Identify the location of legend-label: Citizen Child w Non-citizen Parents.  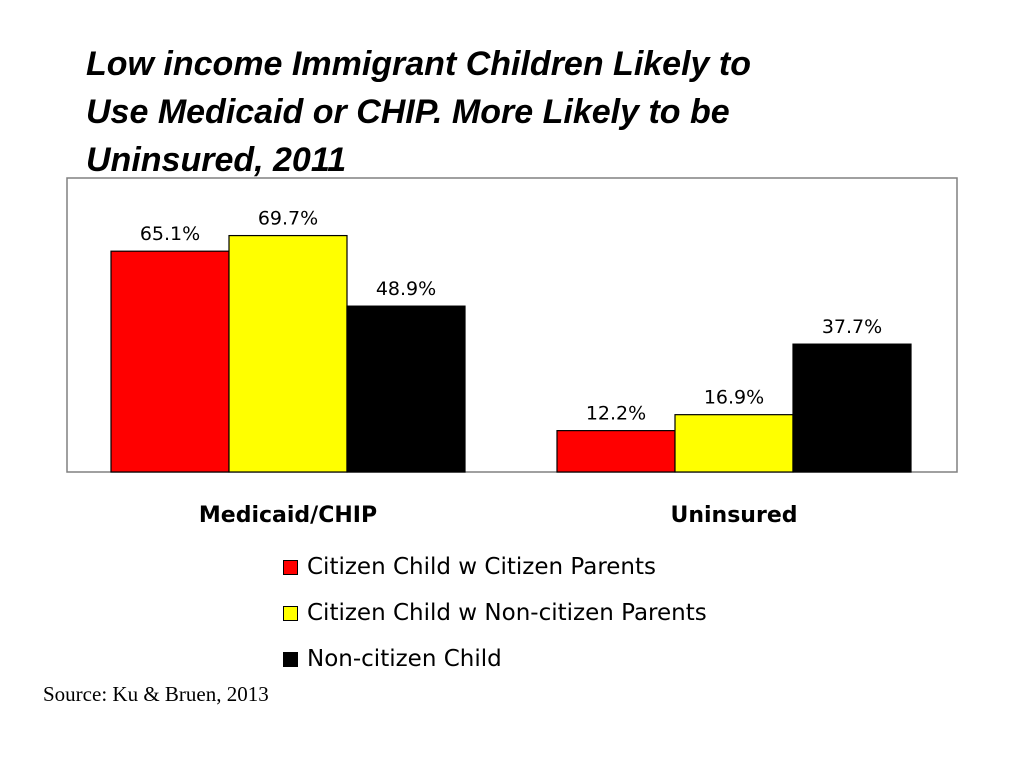
(507, 613).